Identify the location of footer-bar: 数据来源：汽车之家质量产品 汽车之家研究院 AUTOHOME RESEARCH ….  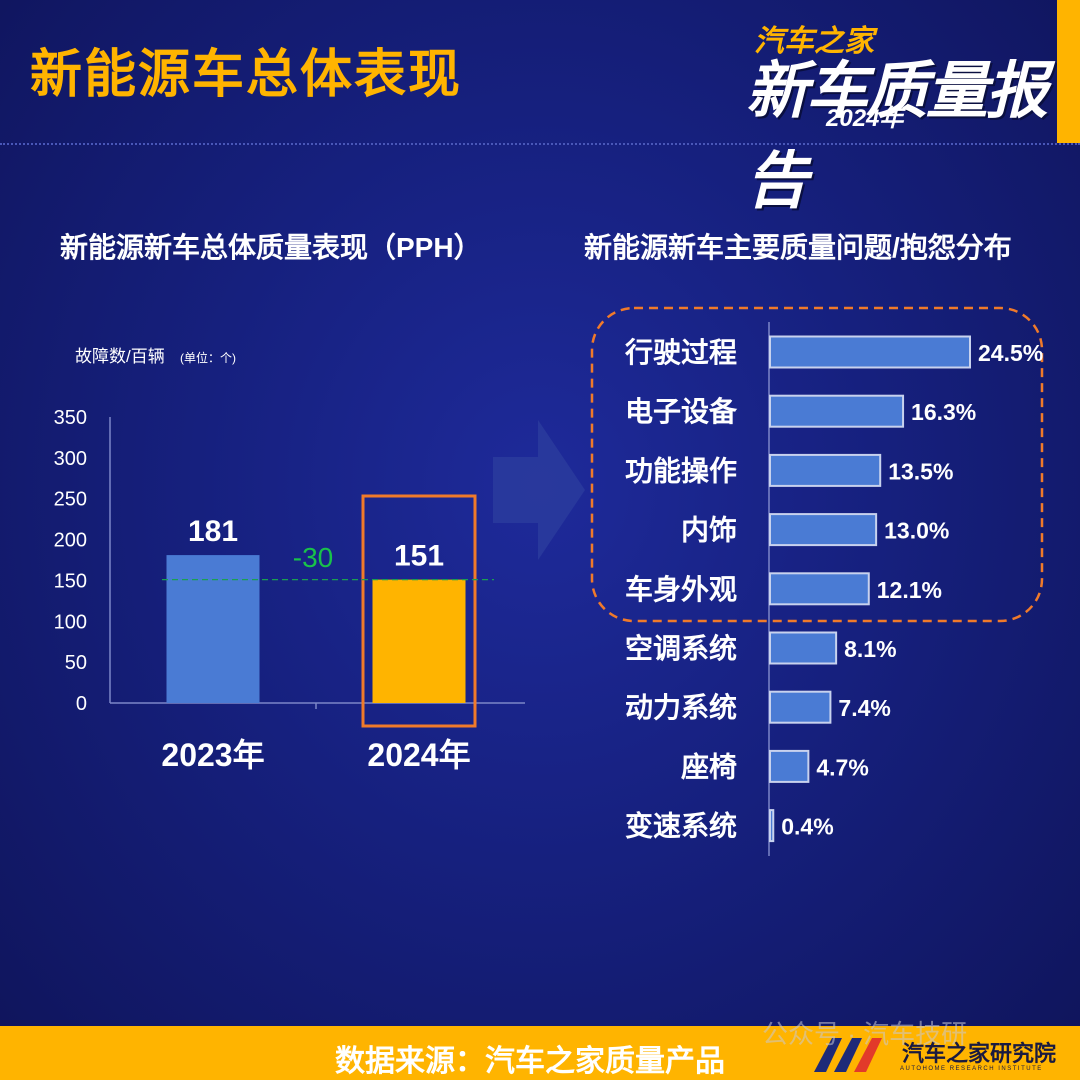
(540, 1053).